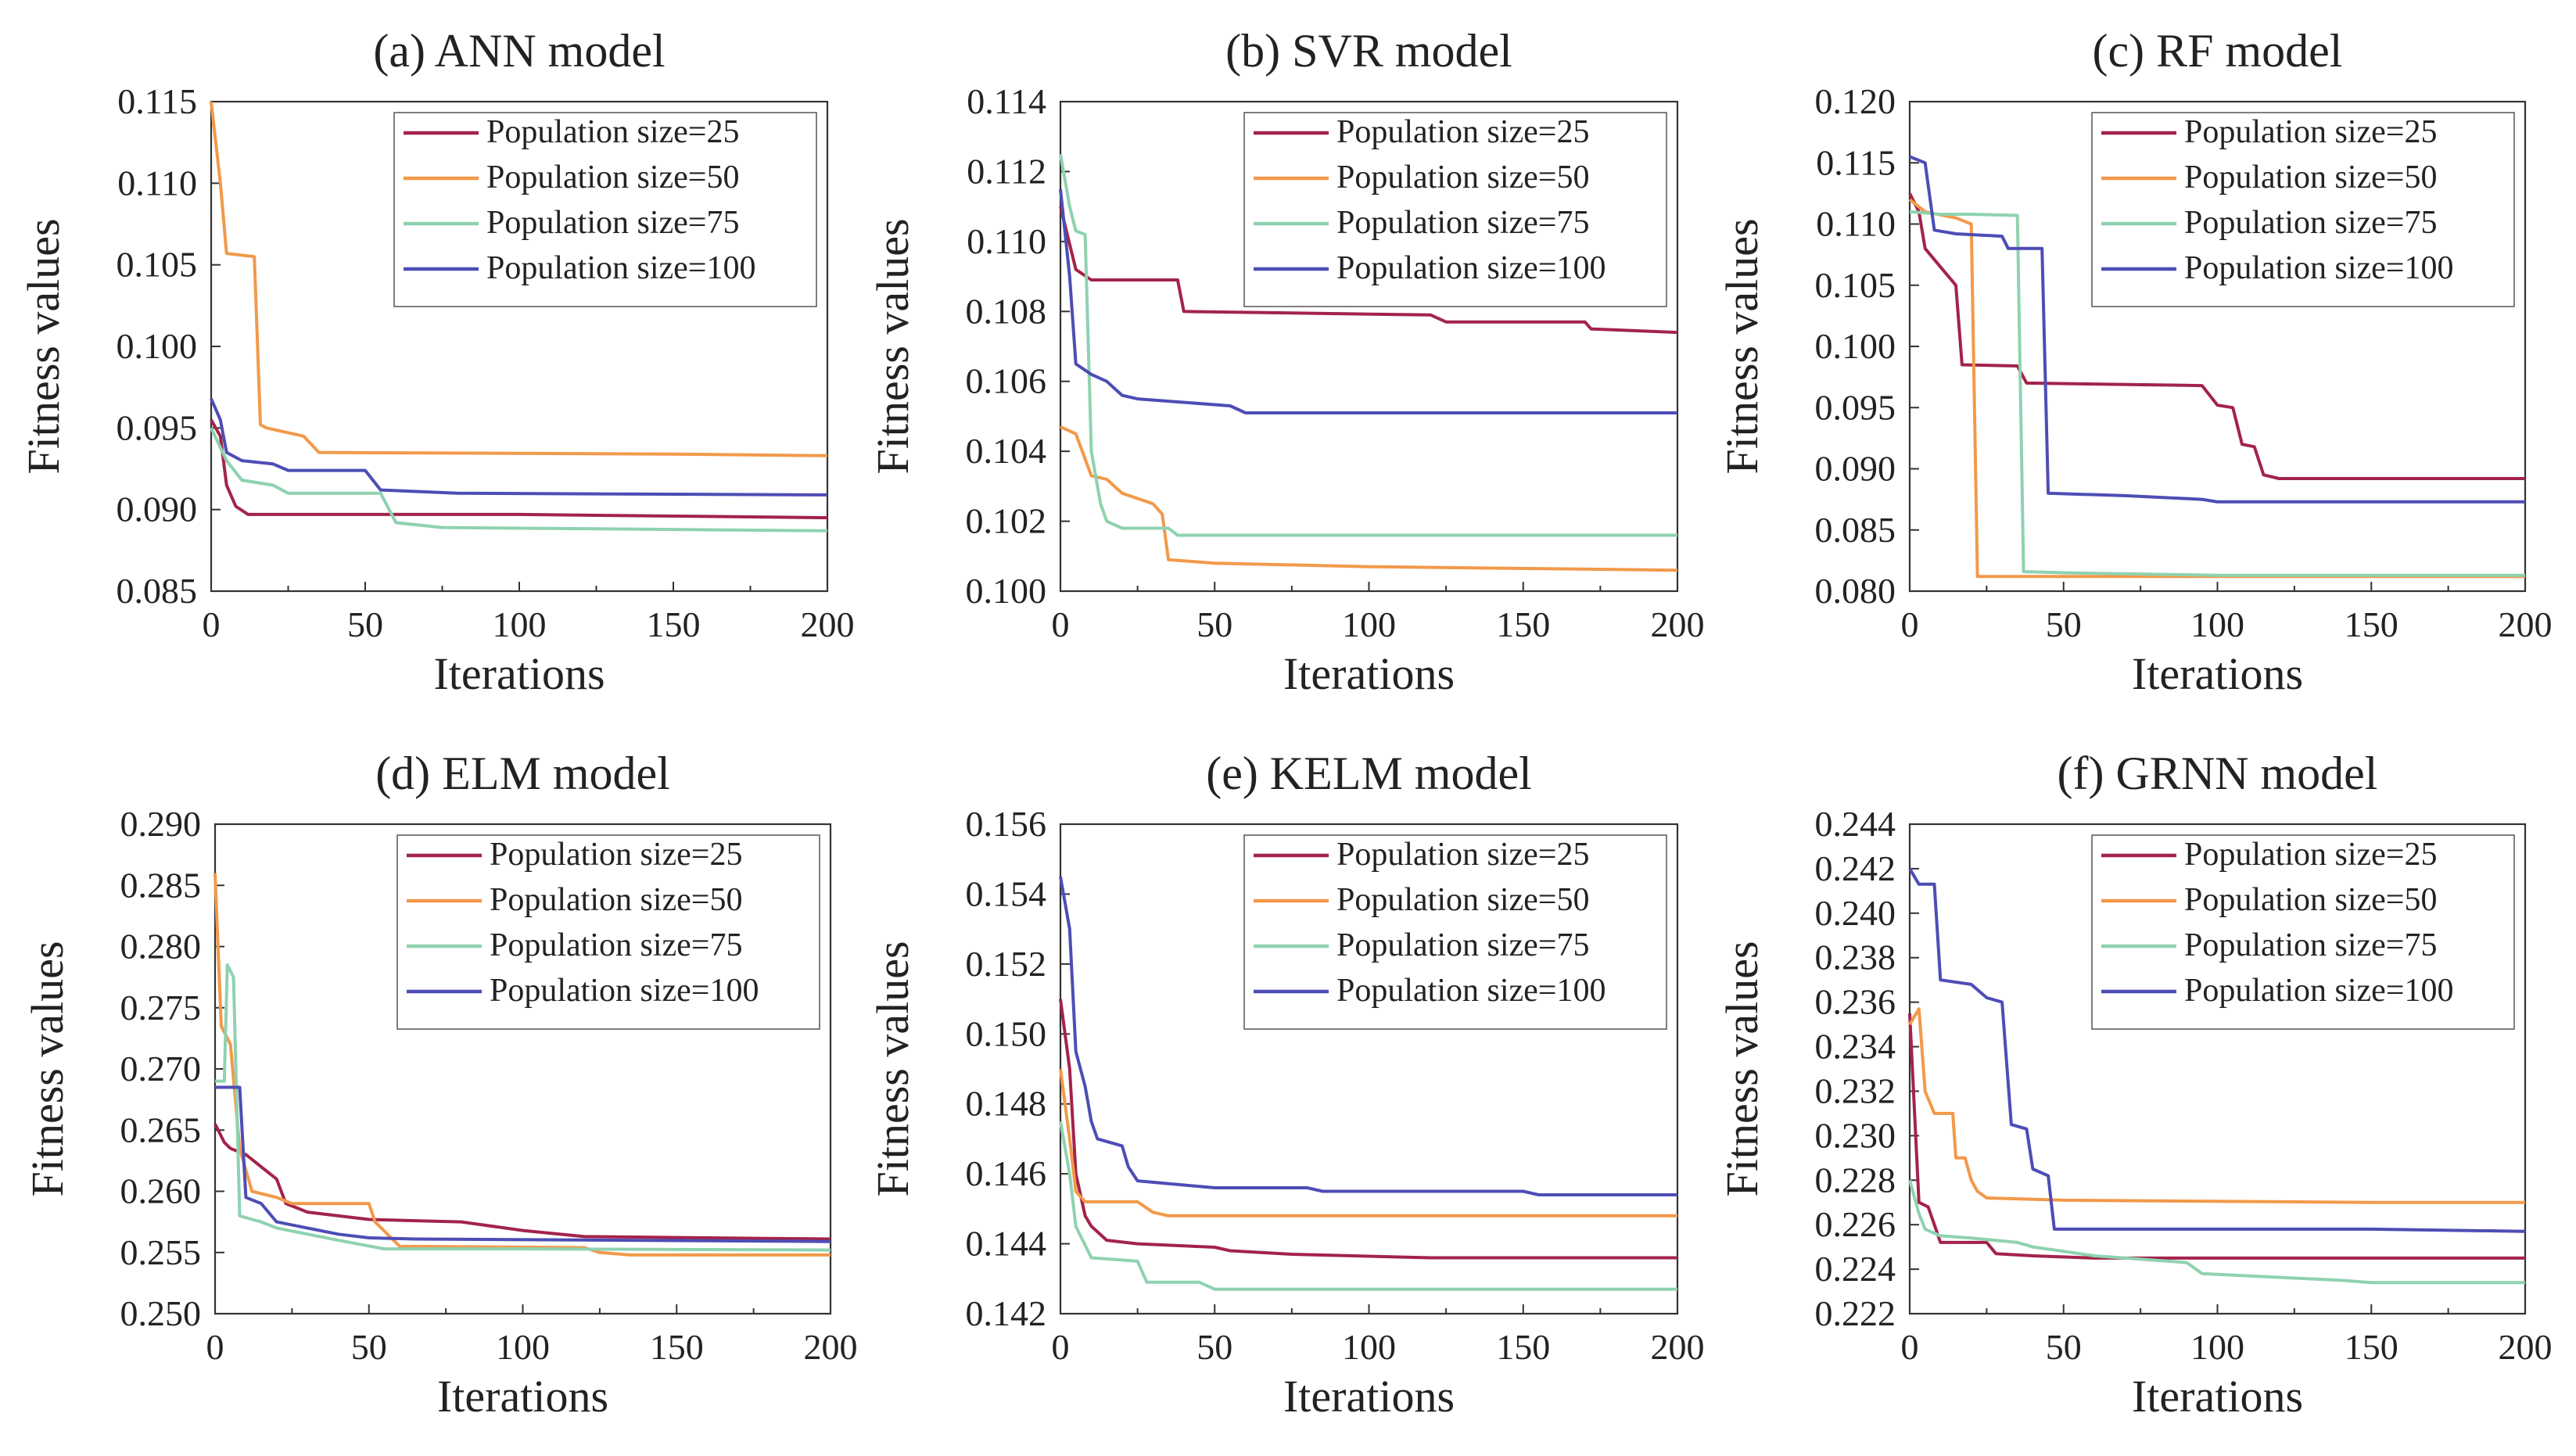  What do you see at coordinates (1855, 101) in the screenshot?
I see `y-tick-label: 0.120` at bounding box center [1855, 101].